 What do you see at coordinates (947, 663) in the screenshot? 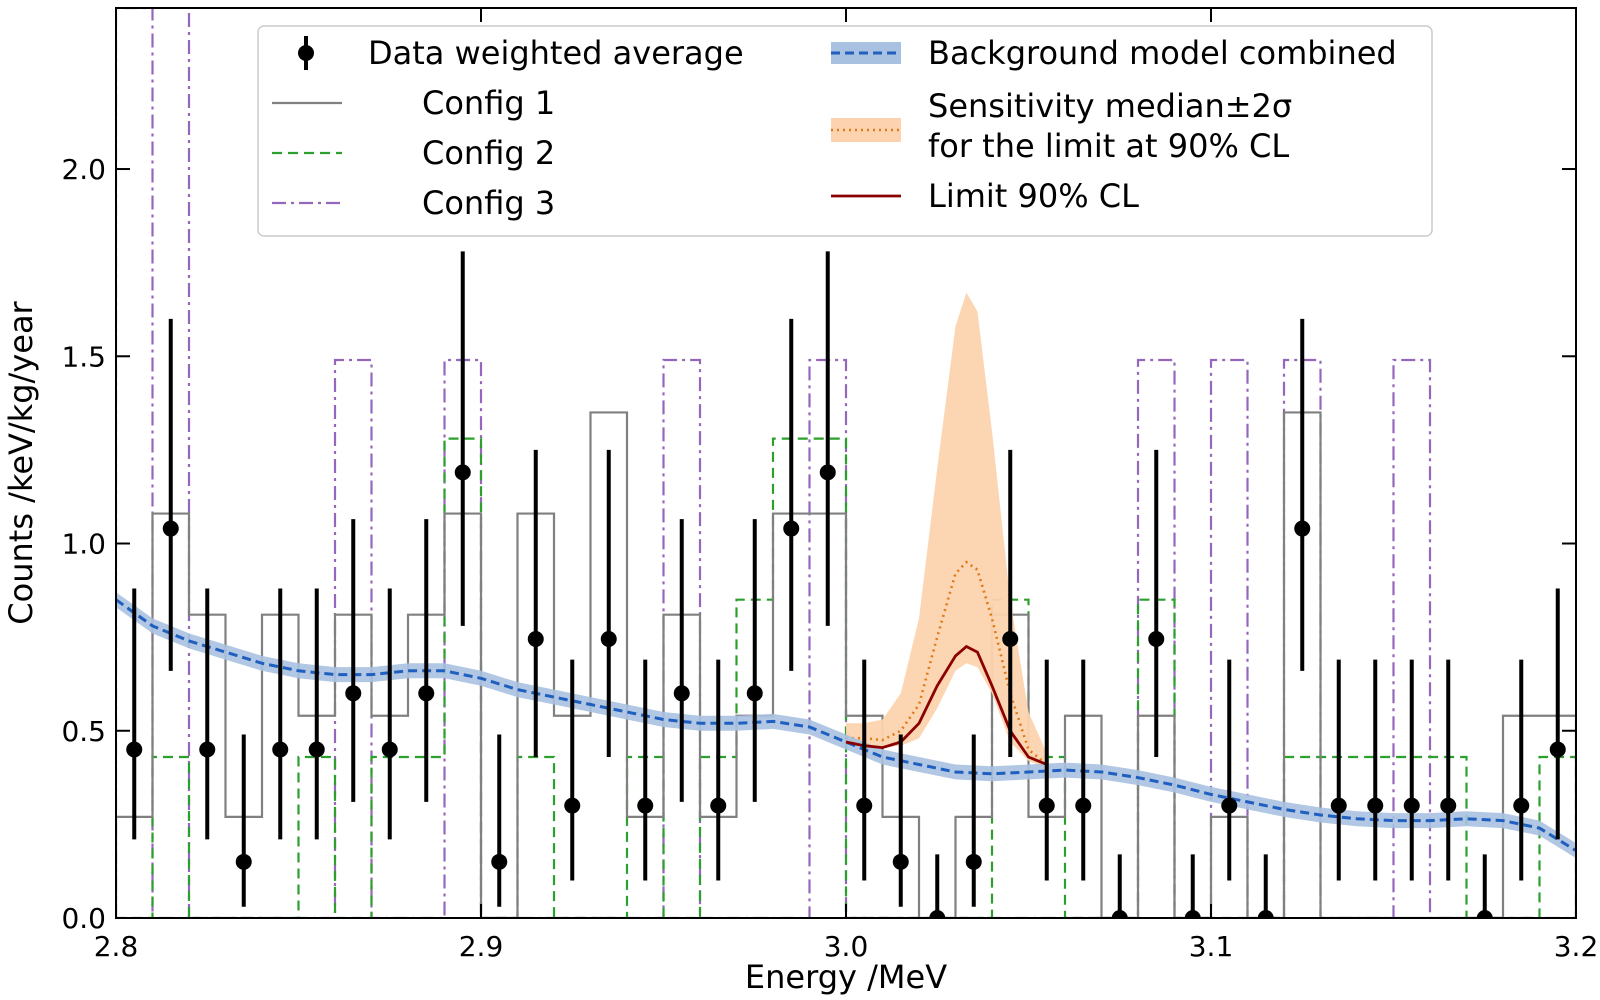
I see `sensitivity-median-line` at bounding box center [947, 663].